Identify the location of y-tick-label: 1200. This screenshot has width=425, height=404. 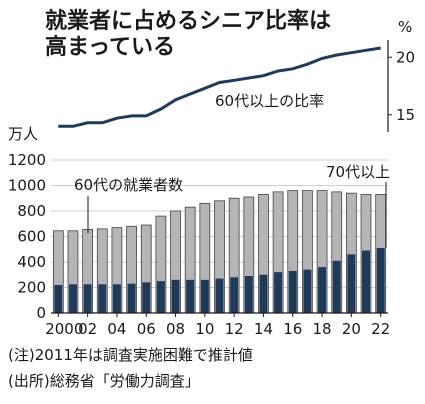
(27, 160).